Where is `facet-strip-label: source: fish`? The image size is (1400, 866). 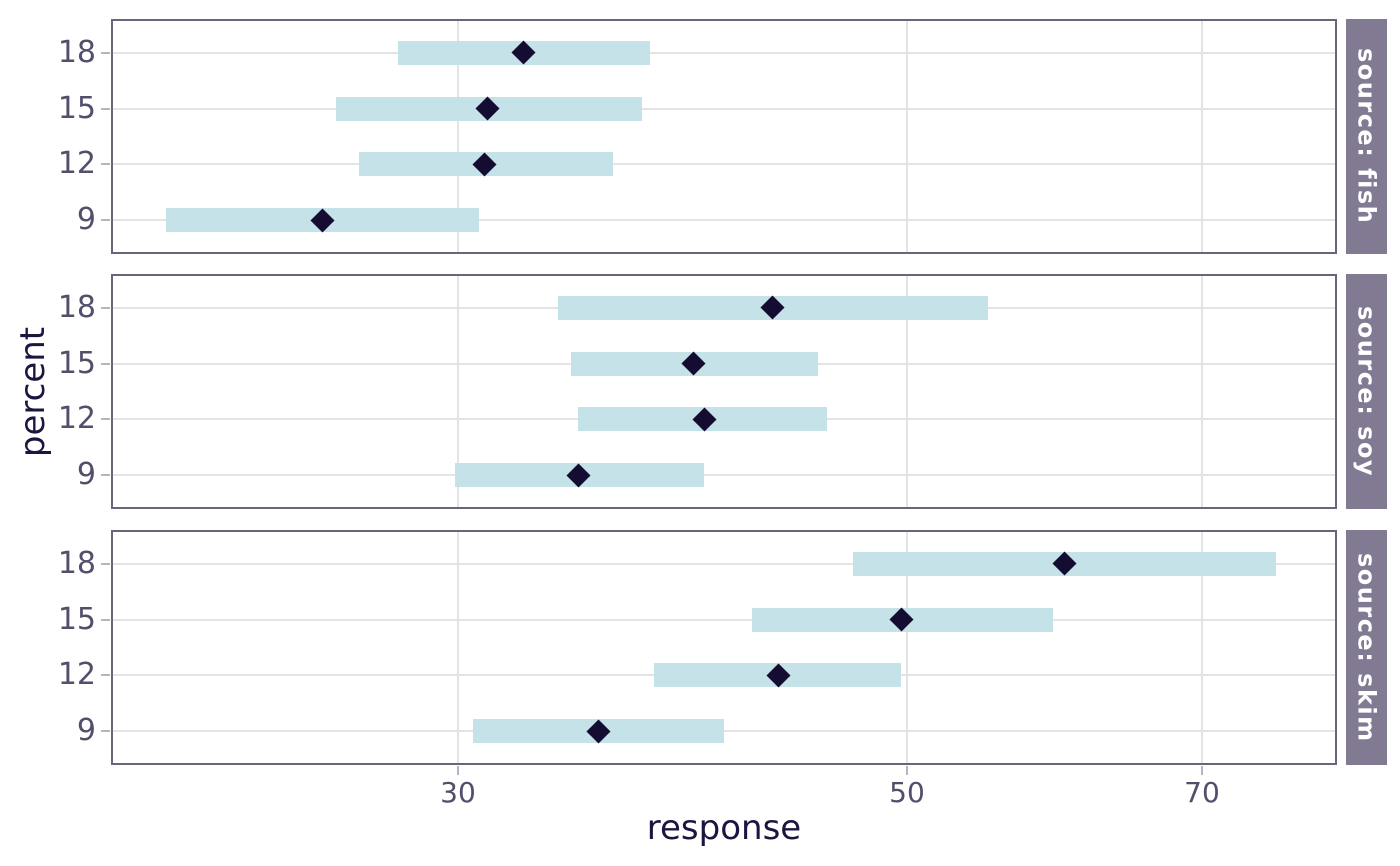 facet-strip-label: source: fish is located at coordinates (1366, 136).